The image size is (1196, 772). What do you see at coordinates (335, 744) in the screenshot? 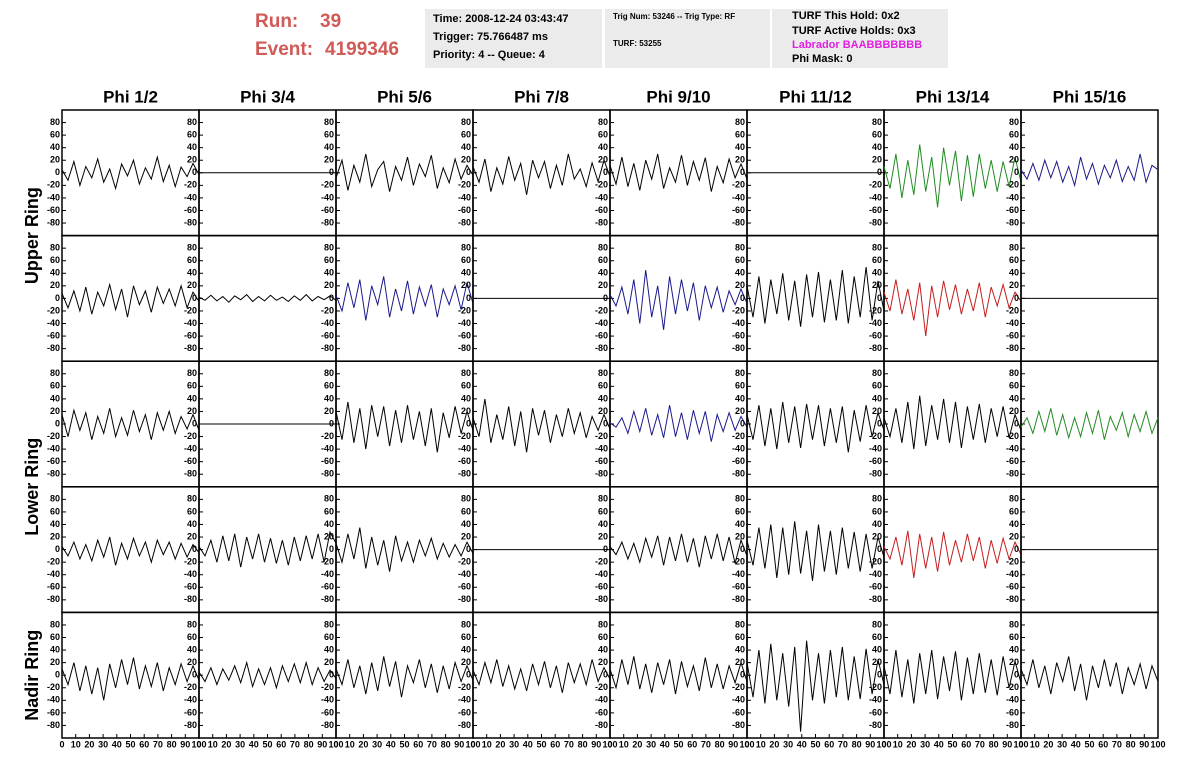
I see `x-tick-label: 100` at bounding box center [335, 744].